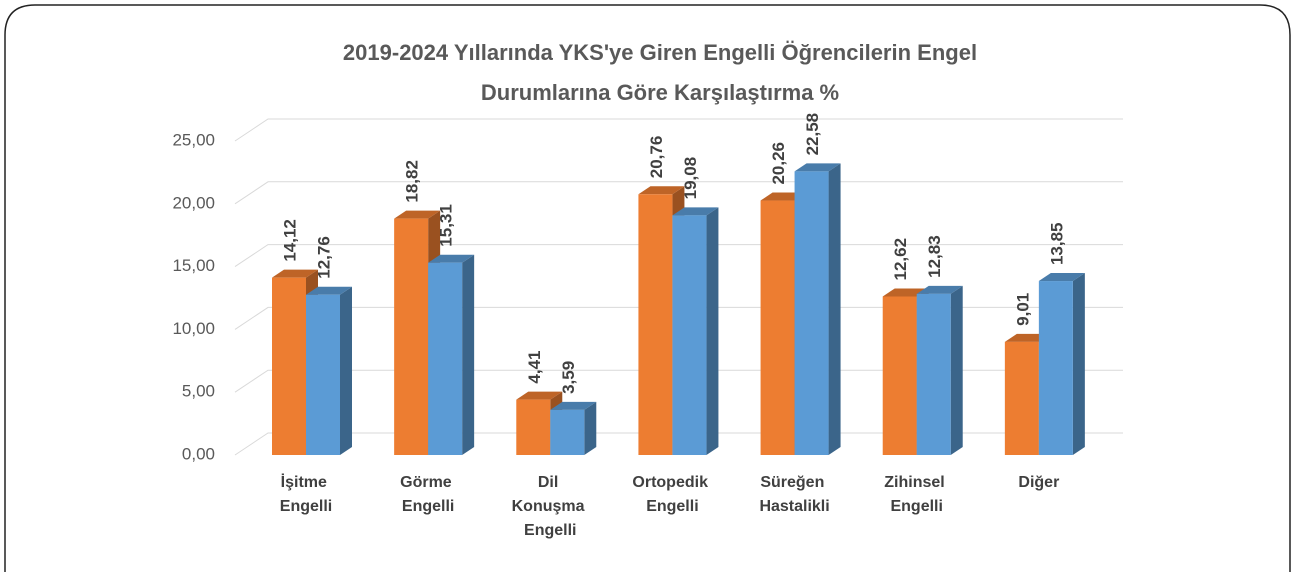 The width and height of the screenshot is (1295, 577). What do you see at coordinates (1022, 309) in the screenshot?
I see `data-label: 9,01` at bounding box center [1022, 309].